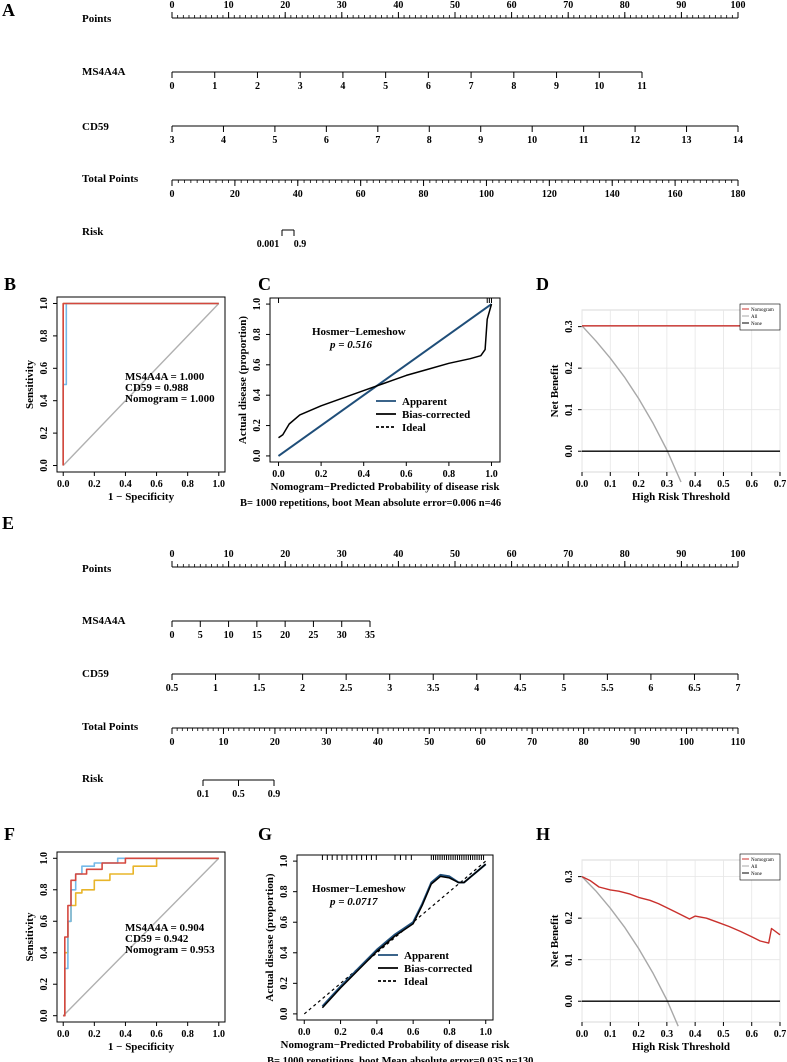 The height and width of the screenshot is (1062, 787). Describe the element at coordinates (635, 742) in the screenshot. I see `nomogram-tick-label: 90` at that location.